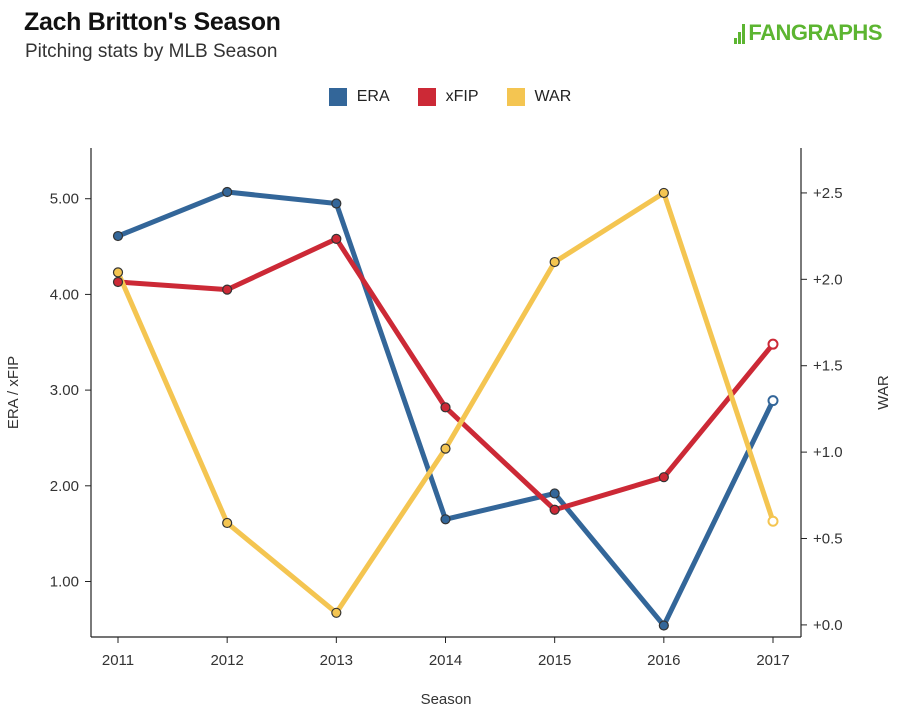  I want to click on chart-subtitle: Pitching stats by MLB Season, so click(151, 51).